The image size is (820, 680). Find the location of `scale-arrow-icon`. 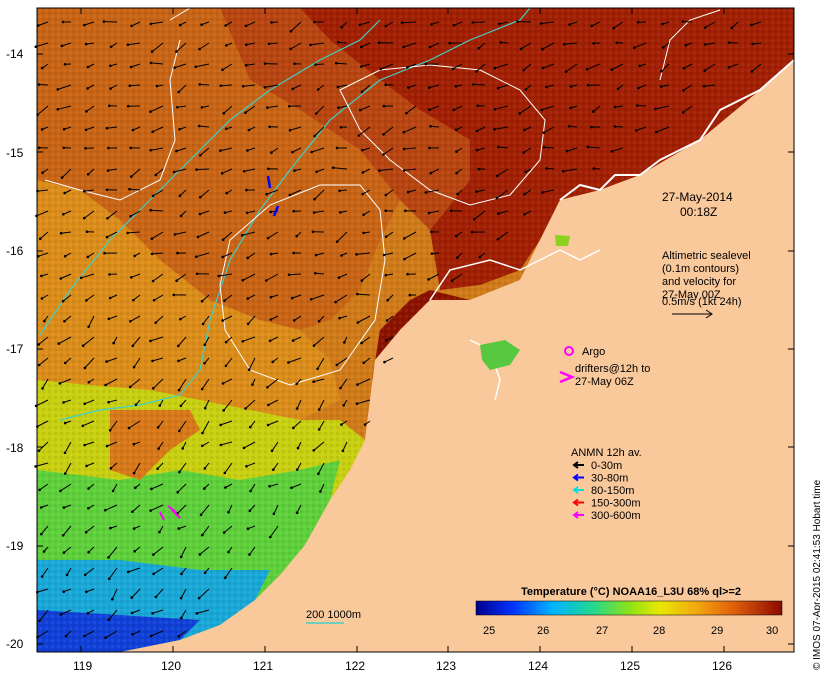

scale-arrow-icon is located at coordinates (692, 314).